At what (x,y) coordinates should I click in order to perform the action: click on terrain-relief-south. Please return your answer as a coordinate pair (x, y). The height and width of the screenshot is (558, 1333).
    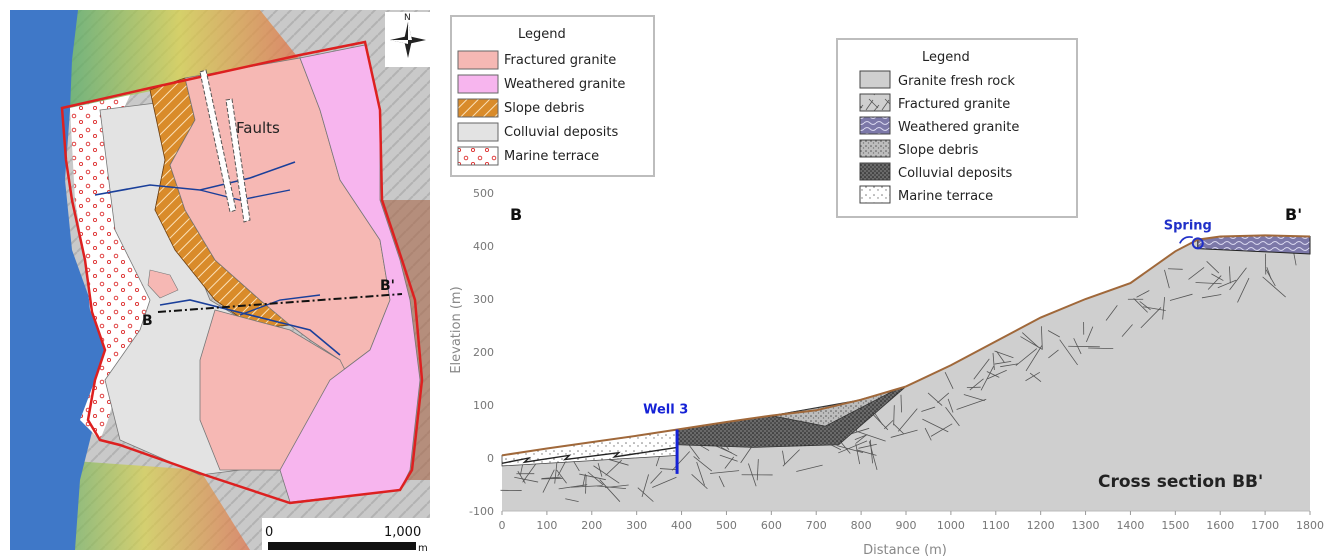
    Looking at the image, I should click on (145, 505).